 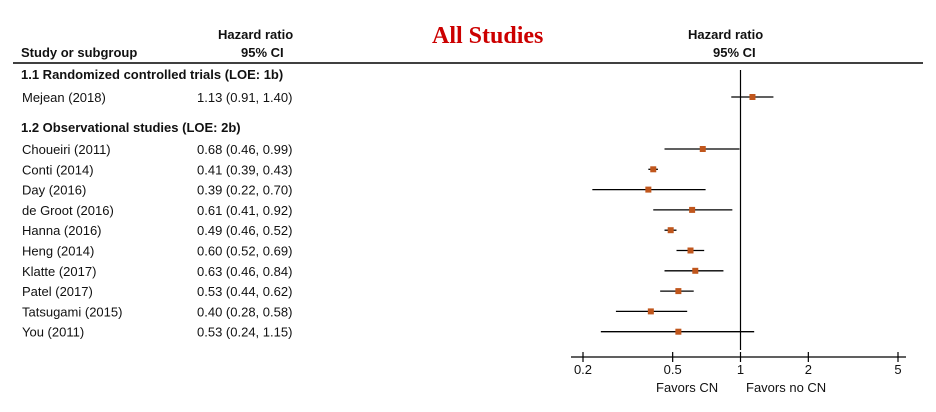 I want to click on favors-right-label: Favors no CN, so click(x=786, y=387).